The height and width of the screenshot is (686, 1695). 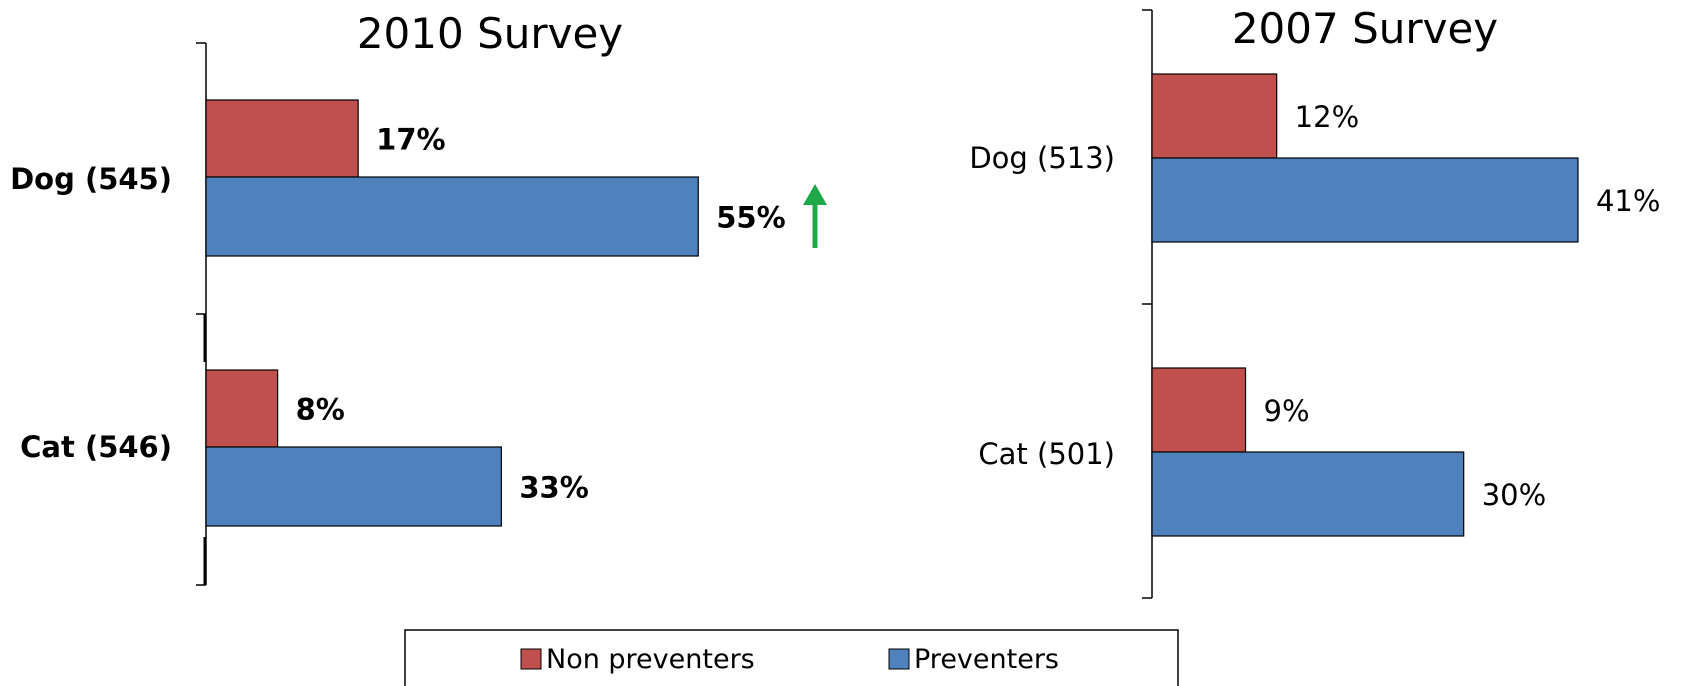 What do you see at coordinates (91, 313) in the screenshot?
I see `category-labels: Dog (545) Cat (546)` at bounding box center [91, 313].